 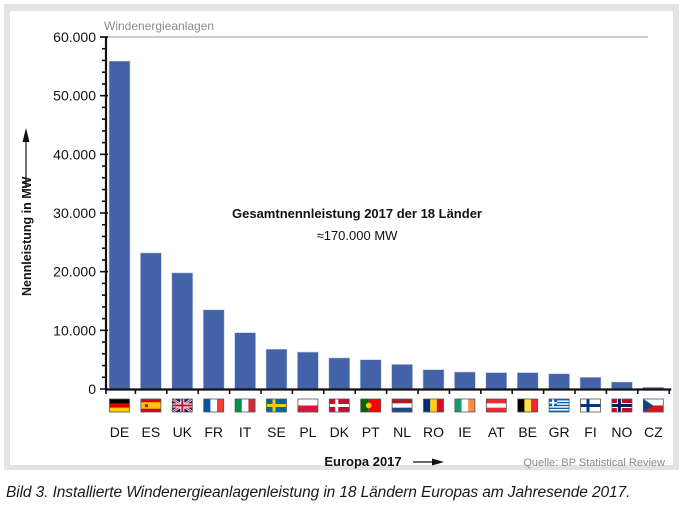 What do you see at coordinates (245, 405) in the screenshot?
I see `flag-it-icon` at bounding box center [245, 405].